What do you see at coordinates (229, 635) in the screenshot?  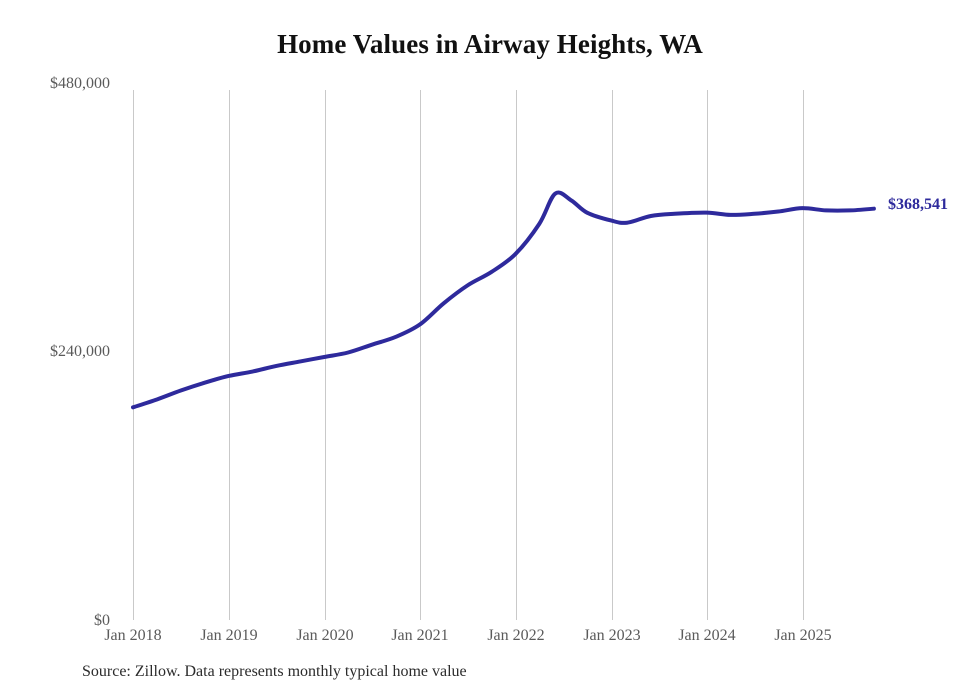 I see `x-axis-tick-jan-2019: Jan 2019` at bounding box center [229, 635].